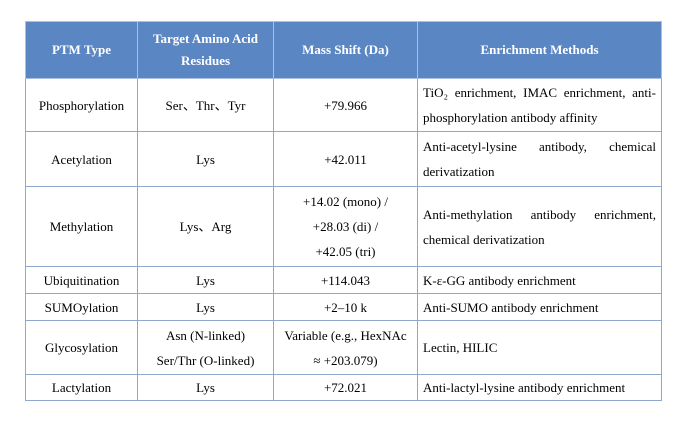 The height and width of the screenshot is (421, 677). Describe the element at coordinates (205, 226) in the screenshot. I see `table-cell: Lys、Arg` at that location.